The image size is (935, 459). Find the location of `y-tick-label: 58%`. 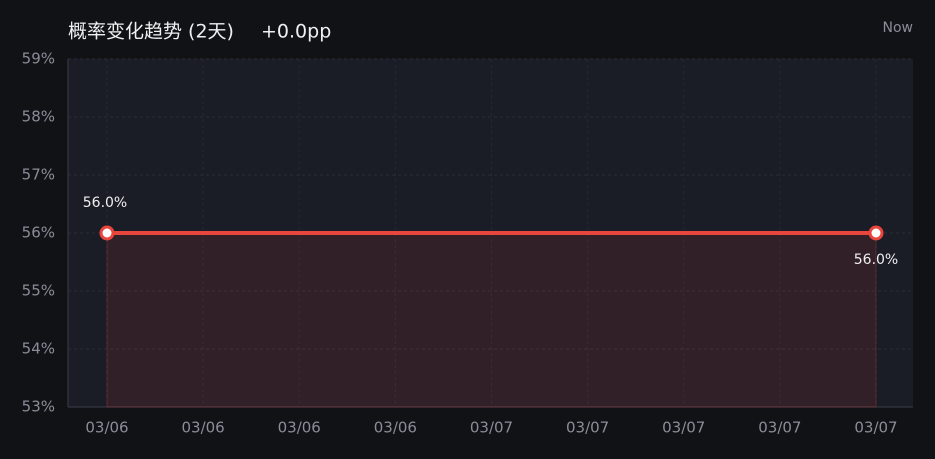

y-tick-label: 58% is located at coordinates (38, 117).